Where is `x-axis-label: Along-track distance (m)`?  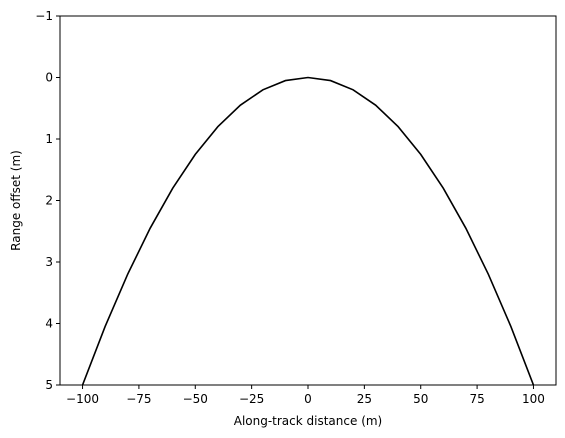
x-axis-label: Along-track distance (m) is located at coordinates (308, 421).